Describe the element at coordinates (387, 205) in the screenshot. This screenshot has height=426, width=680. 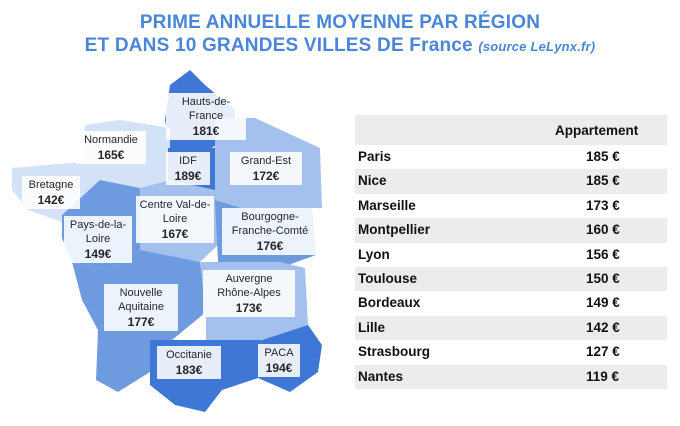
I see `city-name: Marseille` at that location.